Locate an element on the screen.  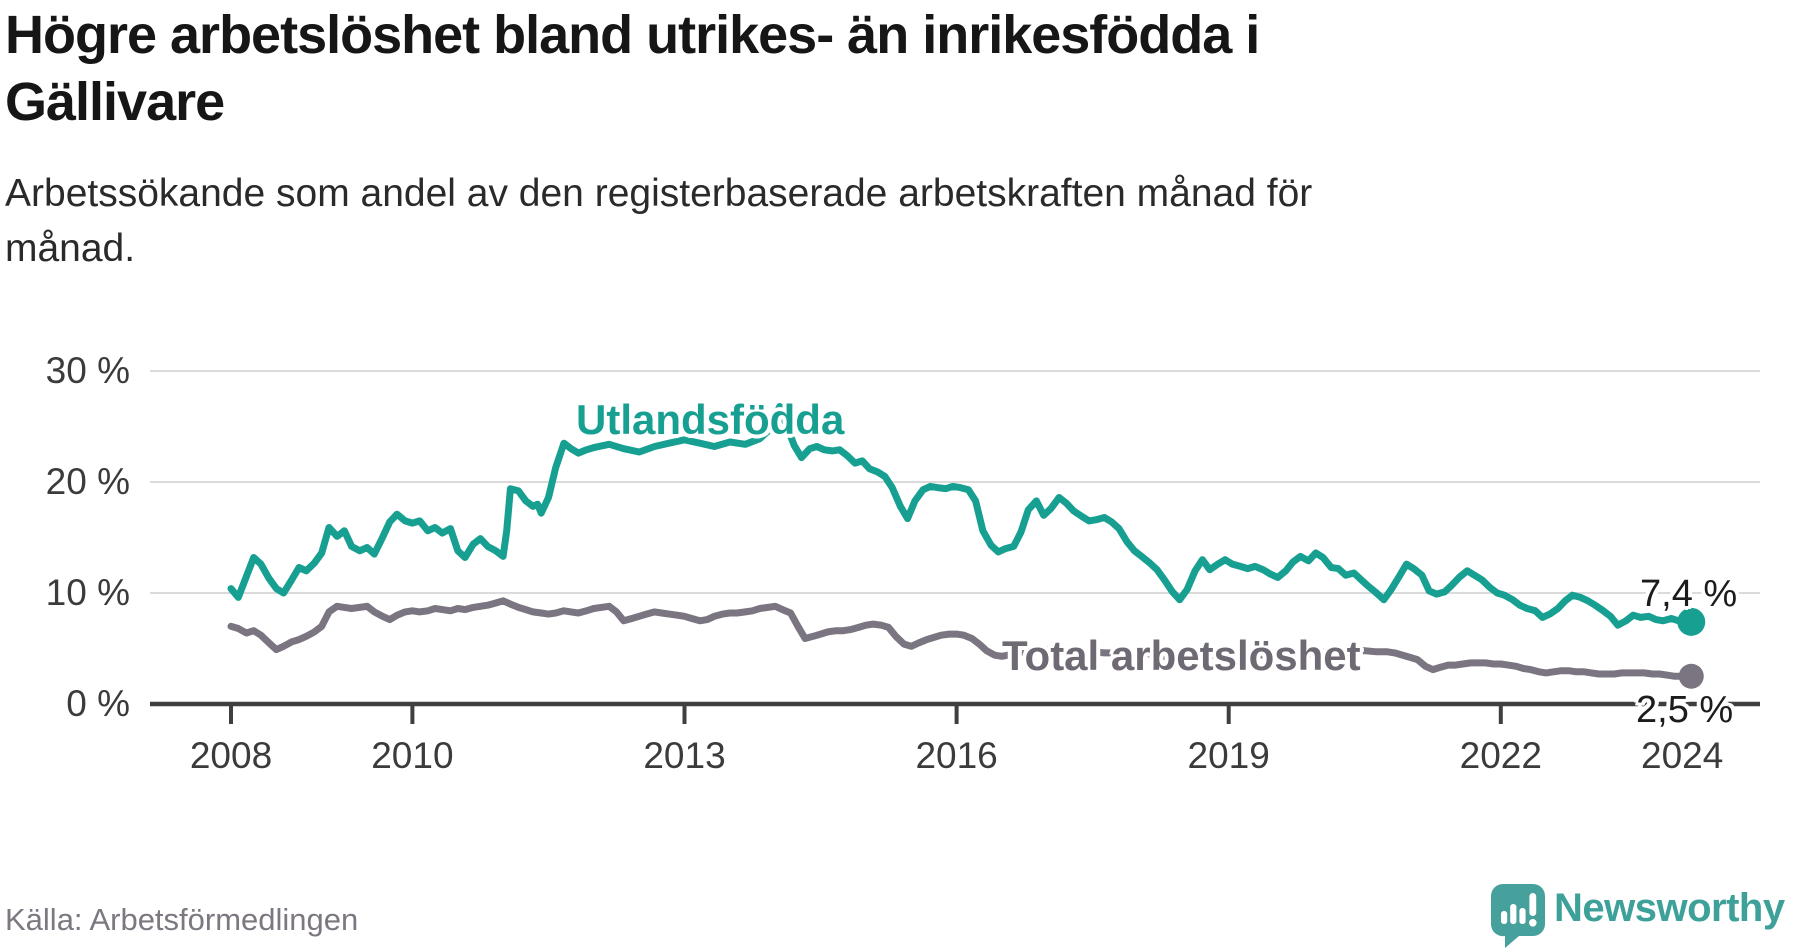
x-axis-label: 2016 is located at coordinates (956, 755).